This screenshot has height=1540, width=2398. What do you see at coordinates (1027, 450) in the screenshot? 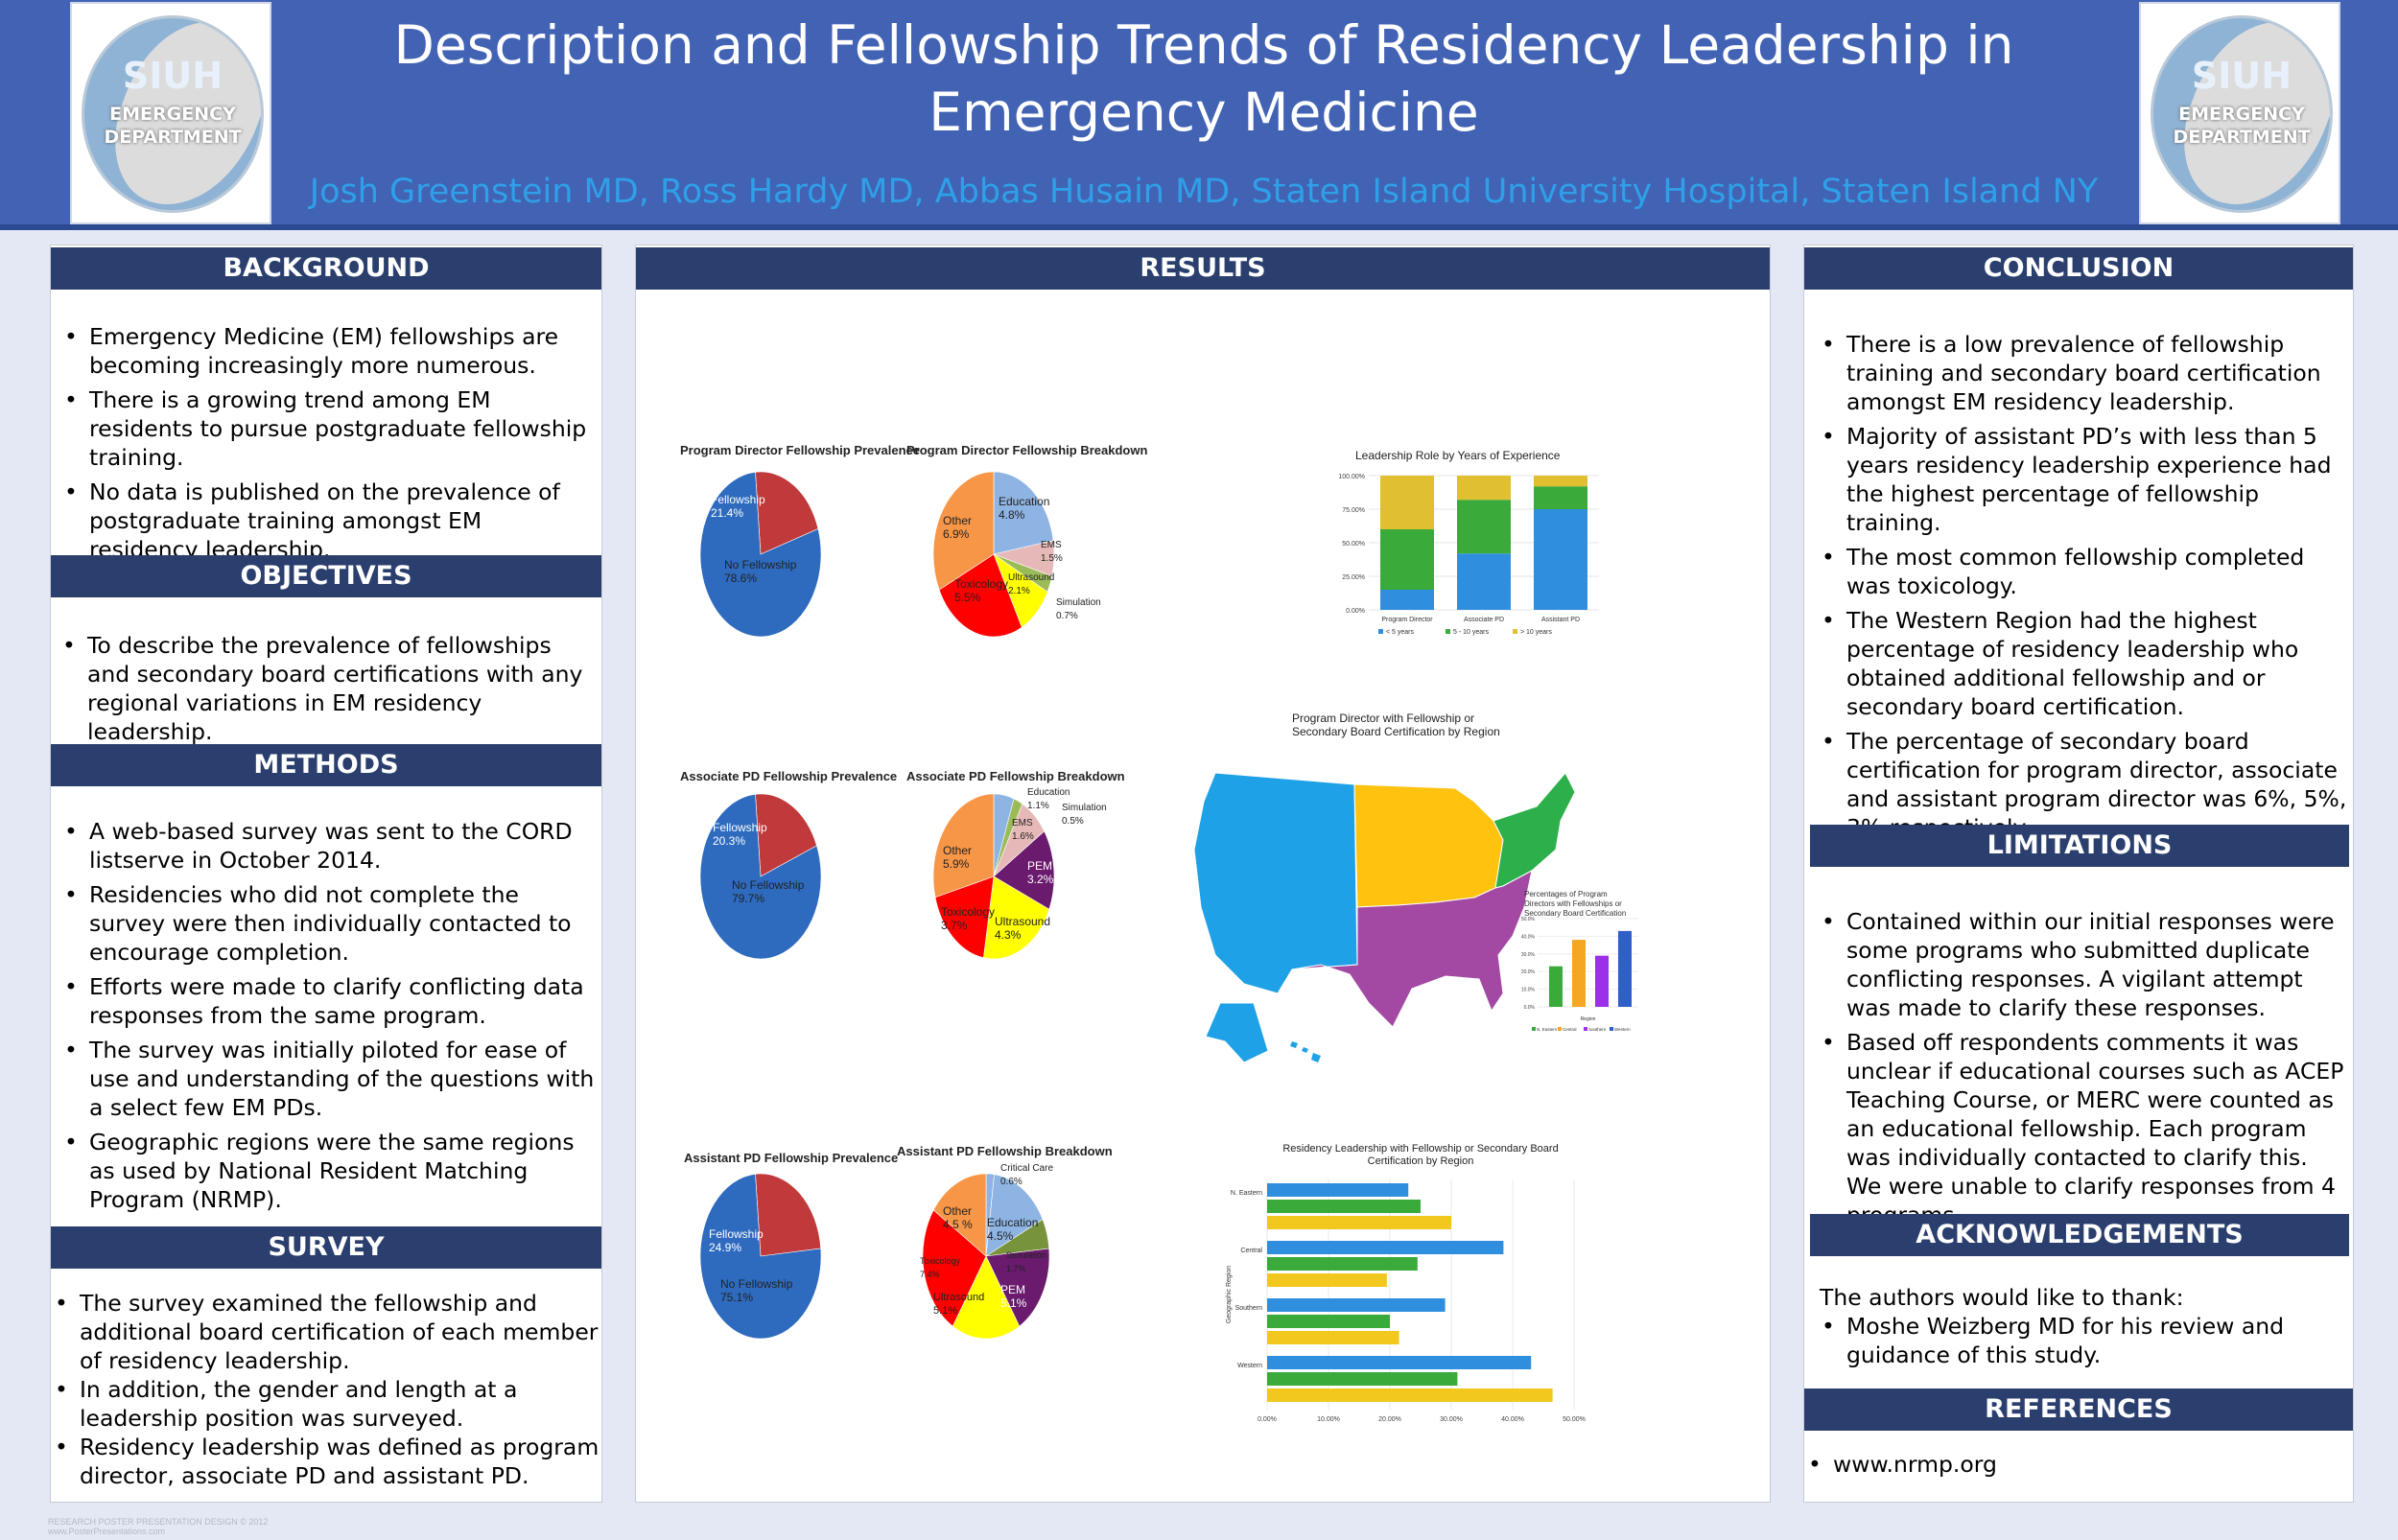
I see `chart-title: Program Director Fellowship Breakdown` at bounding box center [1027, 450].